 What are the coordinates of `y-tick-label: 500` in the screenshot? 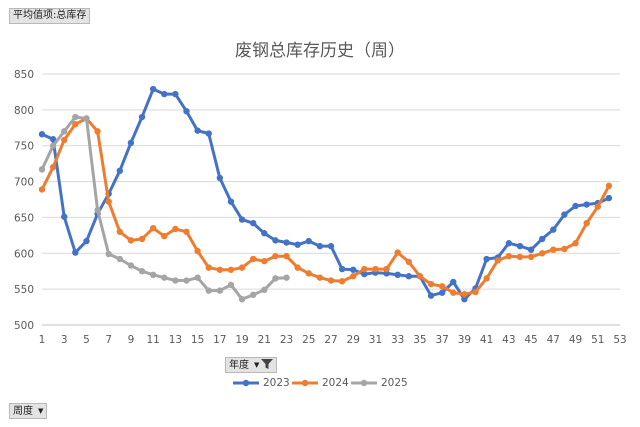 It's located at (24, 326).